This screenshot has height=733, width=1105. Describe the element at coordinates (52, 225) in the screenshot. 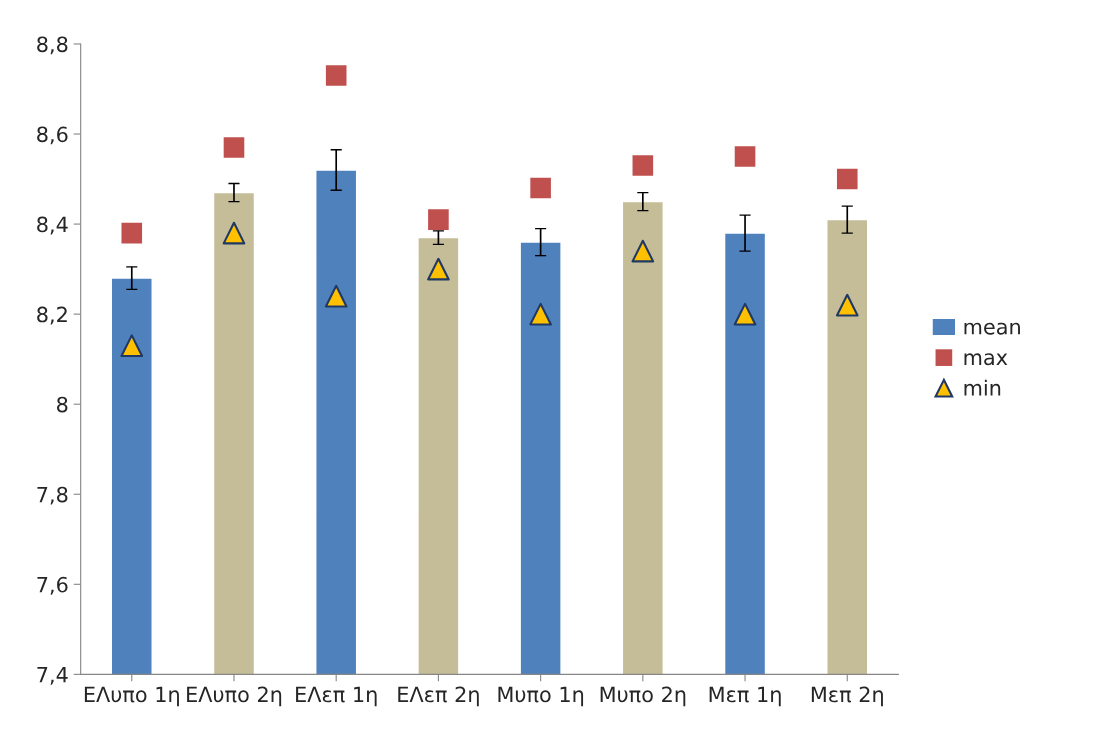

I see `y-tick-label: 8,4` at that location.